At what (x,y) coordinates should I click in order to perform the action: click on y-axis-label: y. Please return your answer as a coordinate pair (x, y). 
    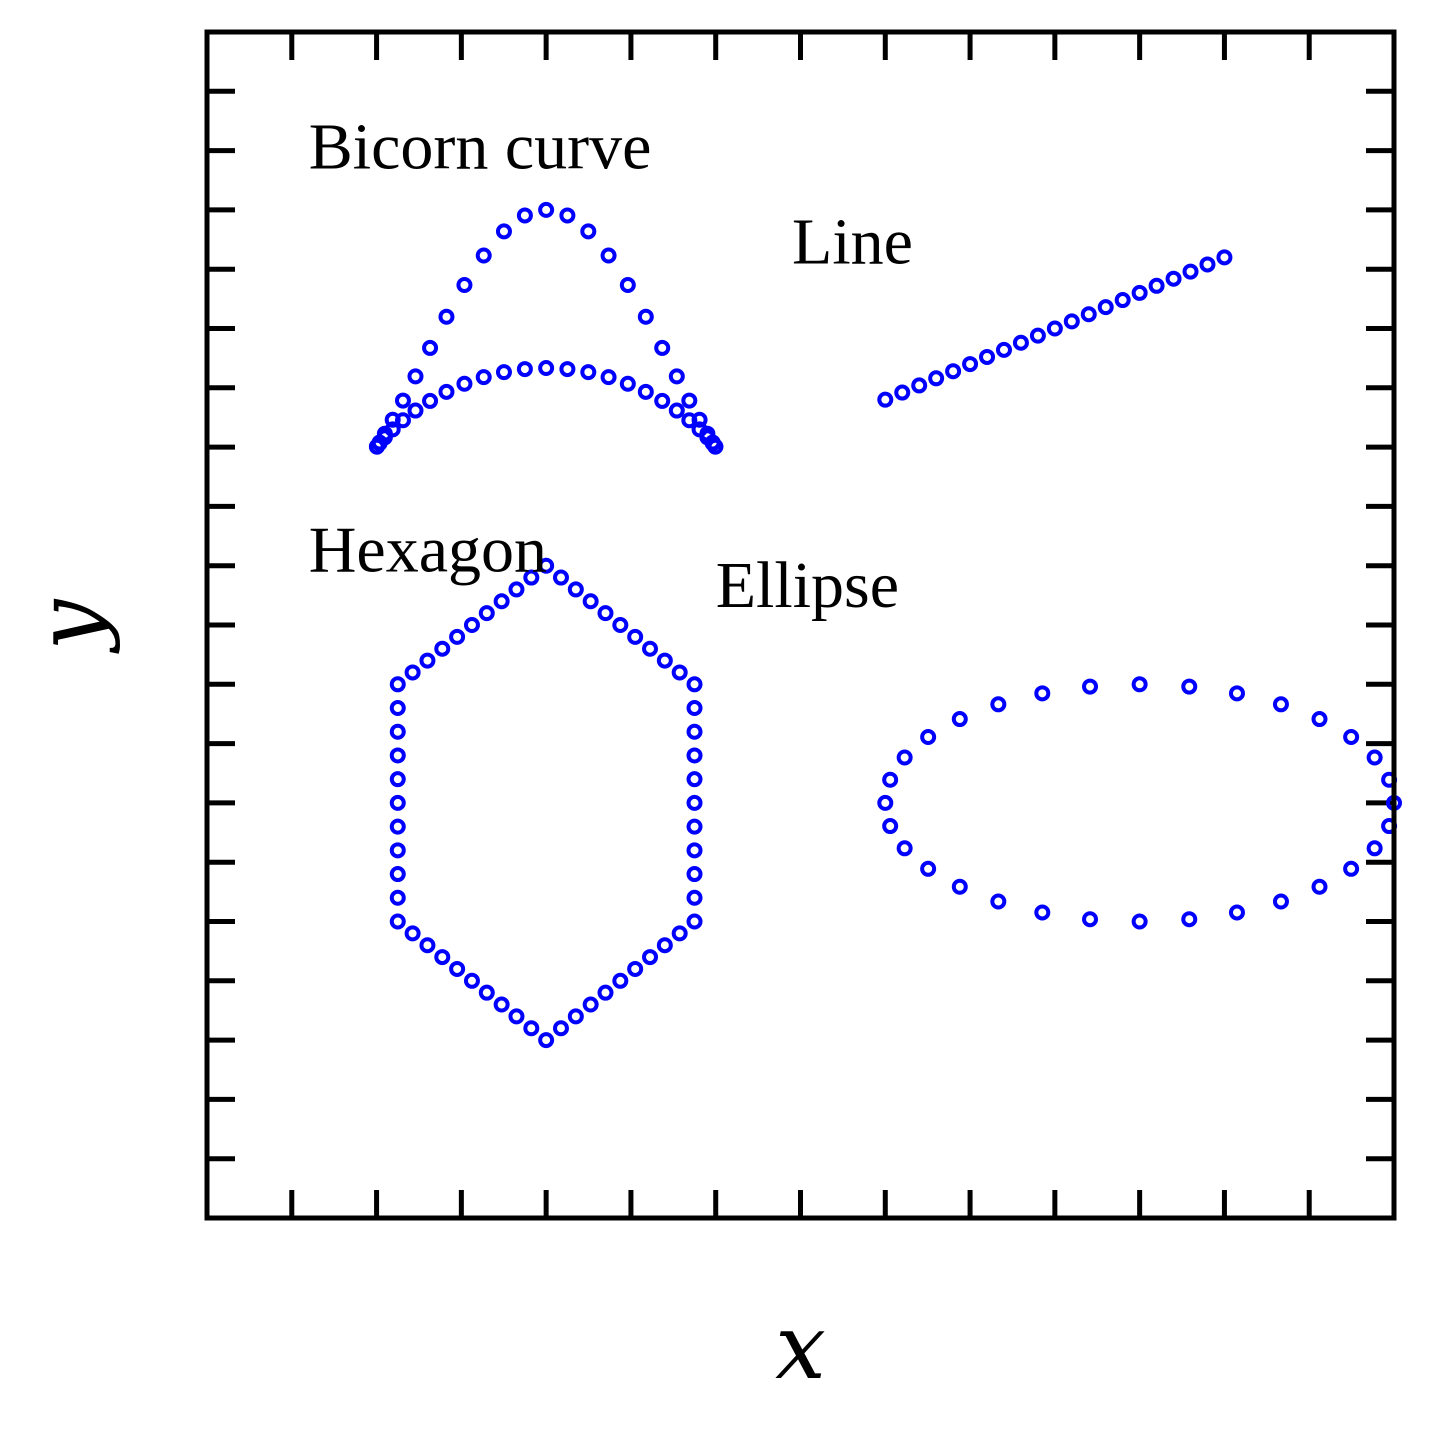
    Looking at the image, I should click on (69, 626).